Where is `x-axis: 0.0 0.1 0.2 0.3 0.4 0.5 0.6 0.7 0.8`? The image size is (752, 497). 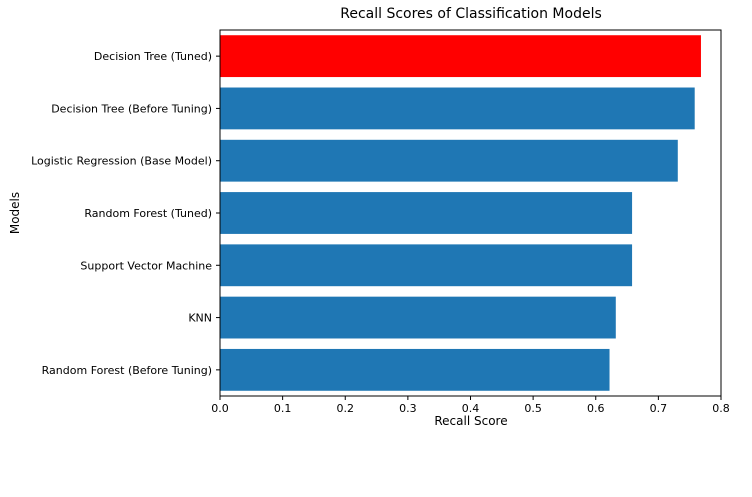
x-axis: 0.0 0.1 0.2 0.3 0.4 0.5 0.6 0.7 0.8 is located at coordinates (470, 405).